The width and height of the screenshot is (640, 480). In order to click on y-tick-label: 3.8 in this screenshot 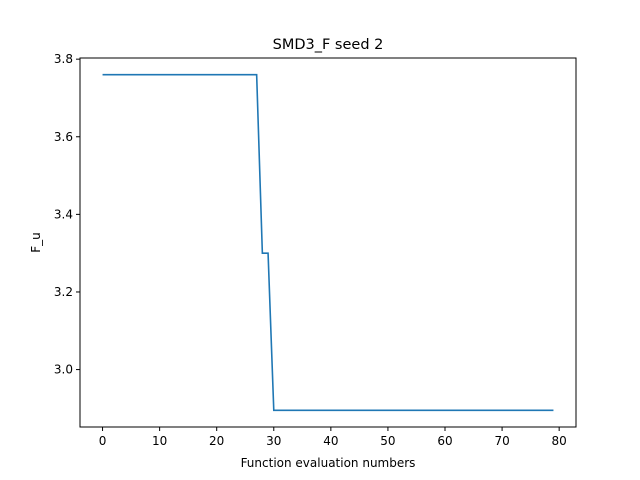, I will do `click(63, 59)`.